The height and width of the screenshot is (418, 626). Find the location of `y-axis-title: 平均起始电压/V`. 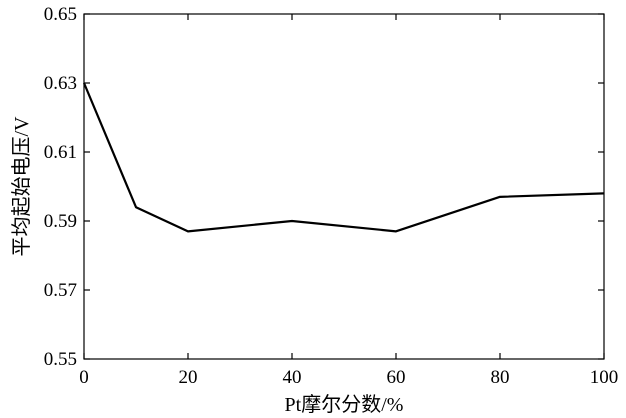

y-axis-title: 平均起始电压/V is located at coordinates (21, 186).